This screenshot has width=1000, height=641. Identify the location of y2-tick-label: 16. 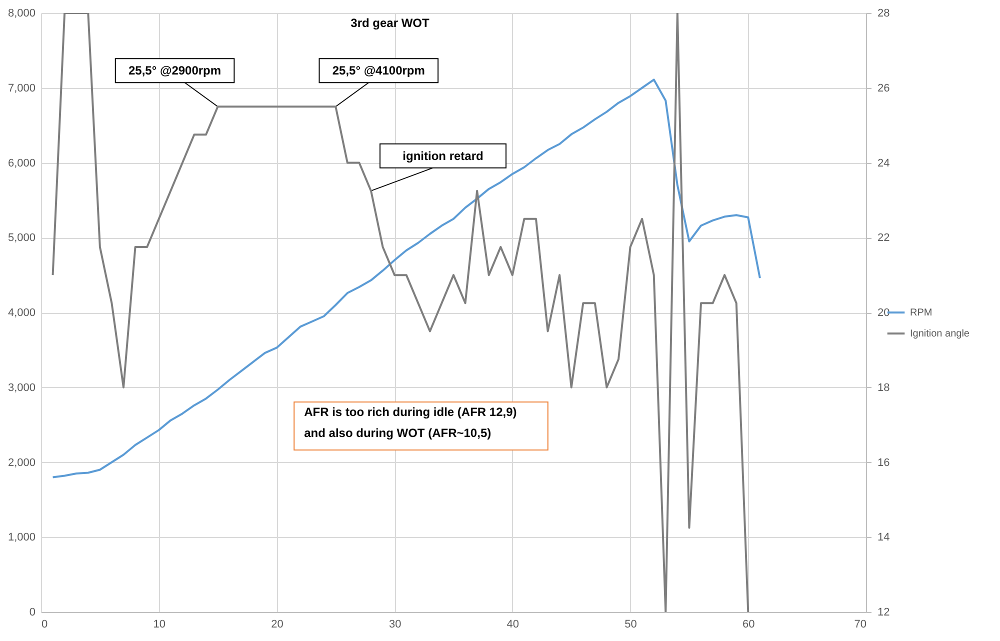
(884, 462).